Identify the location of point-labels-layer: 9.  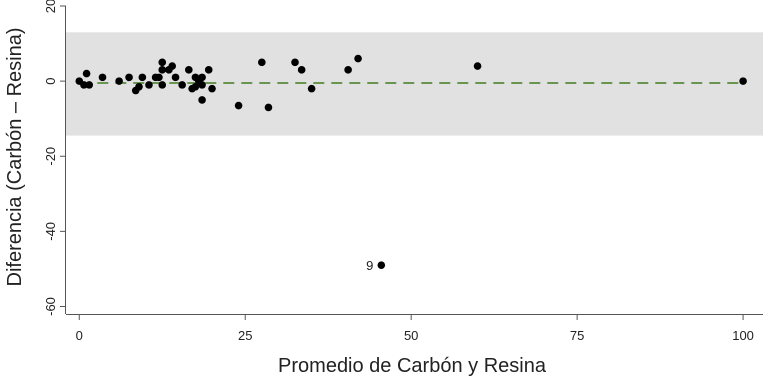
(369, 265).